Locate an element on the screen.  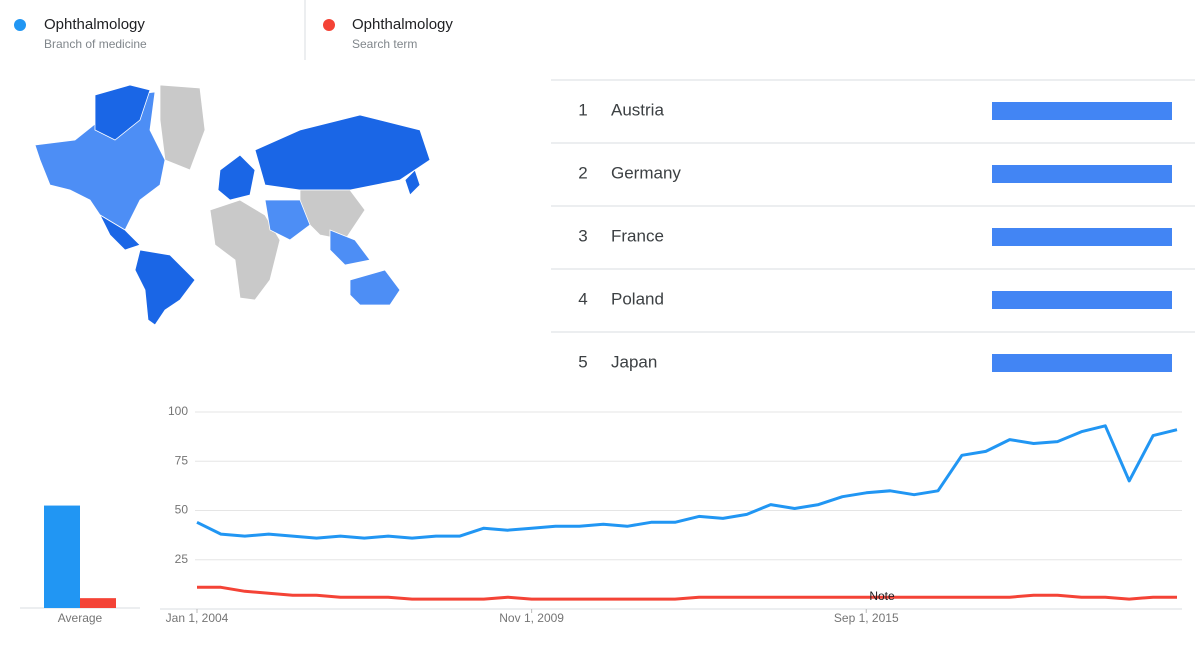
region-name: France is located at coordinates (637, 235).